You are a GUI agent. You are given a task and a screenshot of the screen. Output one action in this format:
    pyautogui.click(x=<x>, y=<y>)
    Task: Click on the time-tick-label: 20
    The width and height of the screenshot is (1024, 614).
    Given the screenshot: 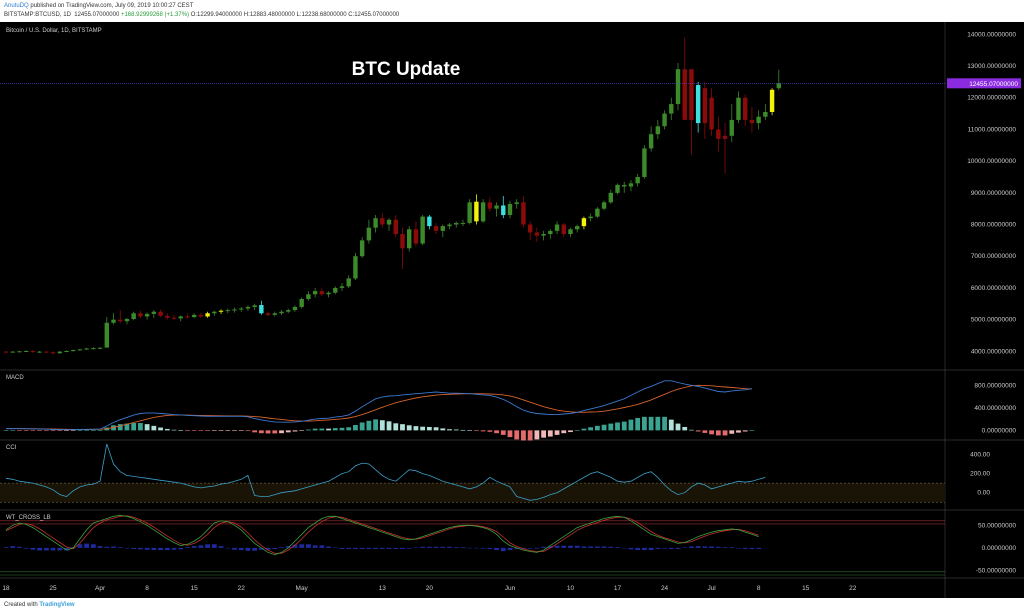 What is the action you would take?
    pyautogui.click(x=430, y=588)
    